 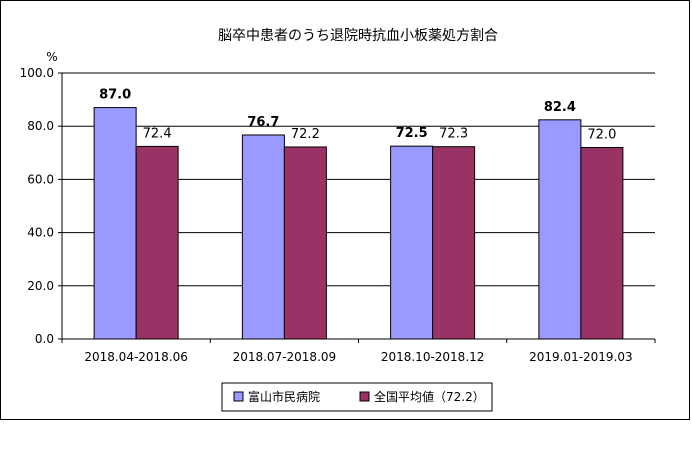 What do you see at coordinates (305, 134) in the screenshot?
I see `data-label: 72.2` at bounding box center [305, 134].